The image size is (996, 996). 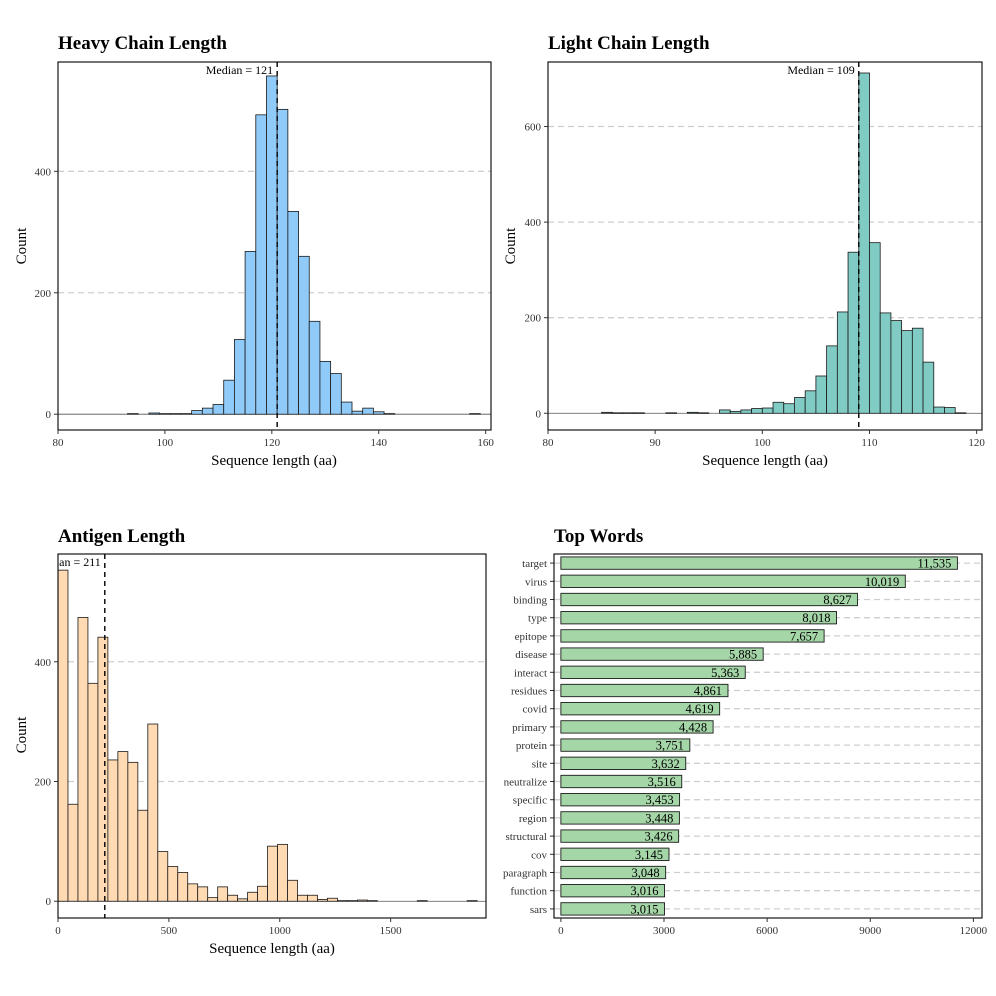 I want to click on antigen-x-label: Sequence length (aa), so click(x=272, y=949).